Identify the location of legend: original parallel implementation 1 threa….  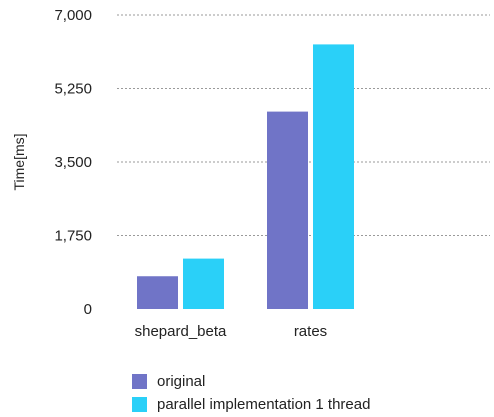
(251, 393).